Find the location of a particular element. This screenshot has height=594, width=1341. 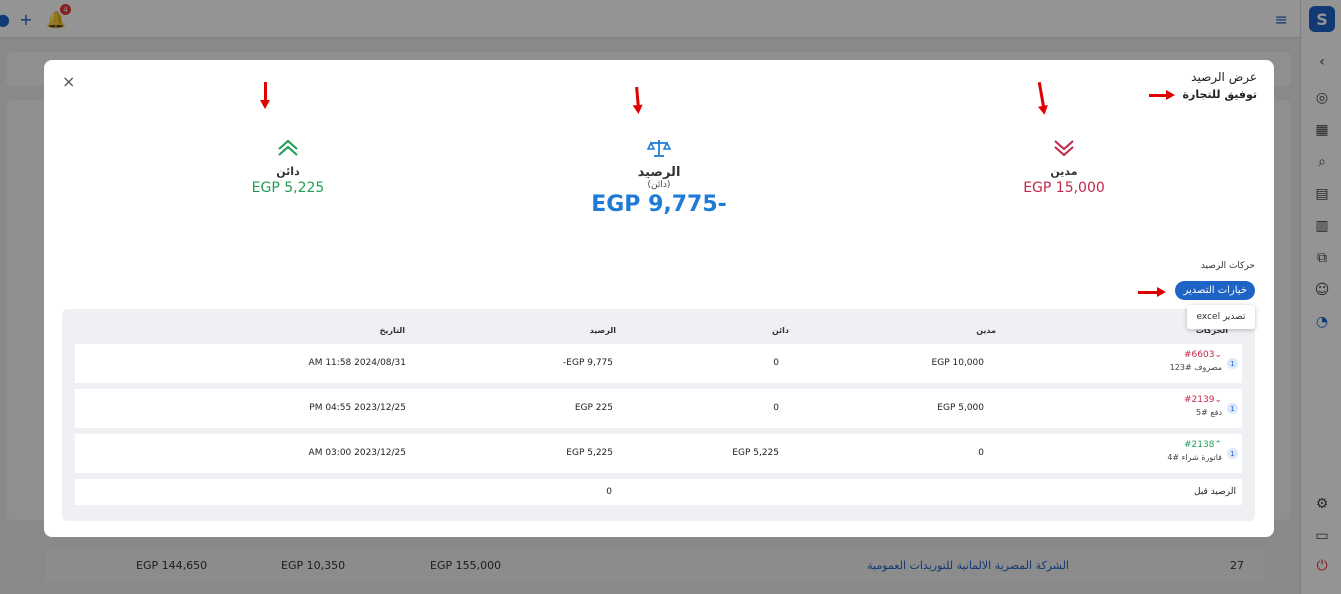

credit-stat: دائن EGP 5,225 is located at coordinates (288, 167).